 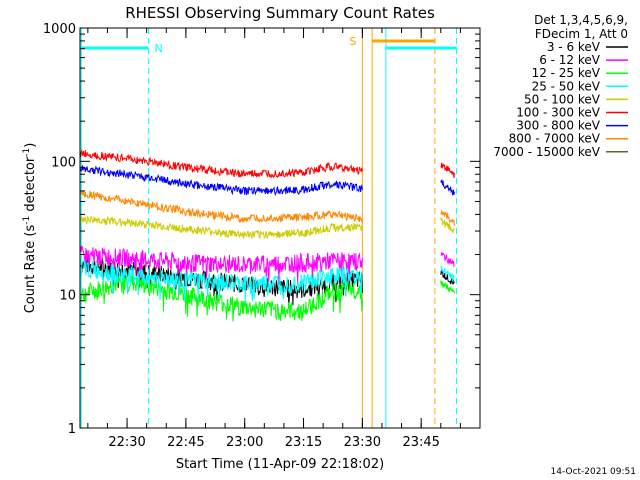 I want to click on y-tick-label: 10, so click(x=67, y=296).